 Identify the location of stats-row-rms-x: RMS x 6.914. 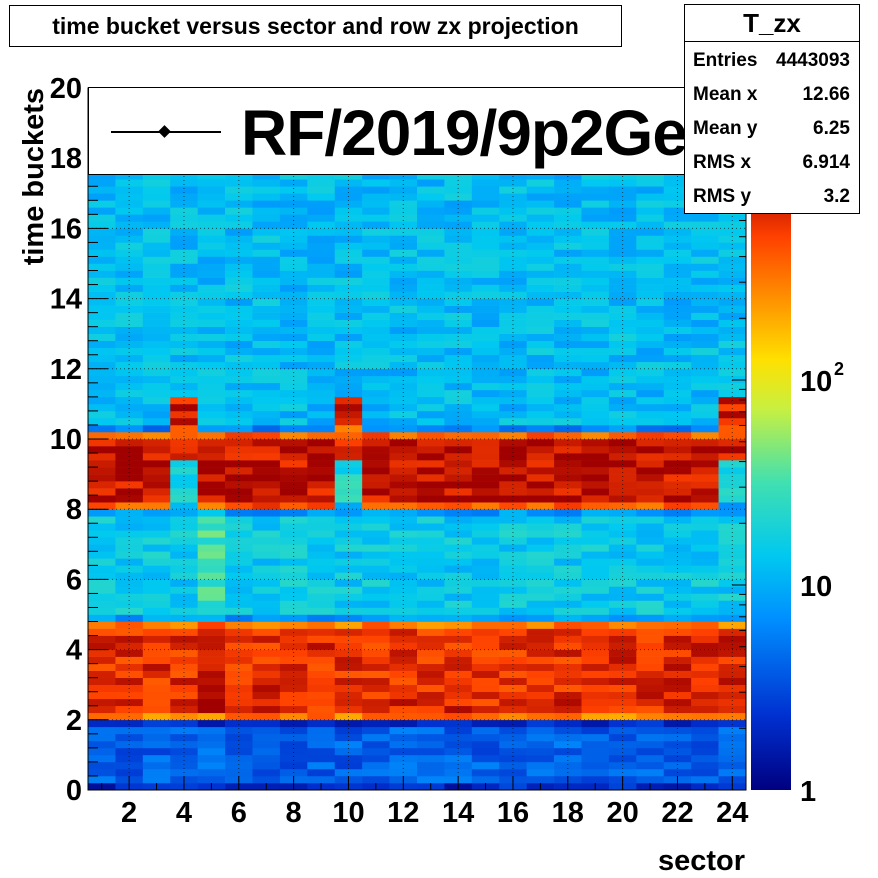
(772, 161).